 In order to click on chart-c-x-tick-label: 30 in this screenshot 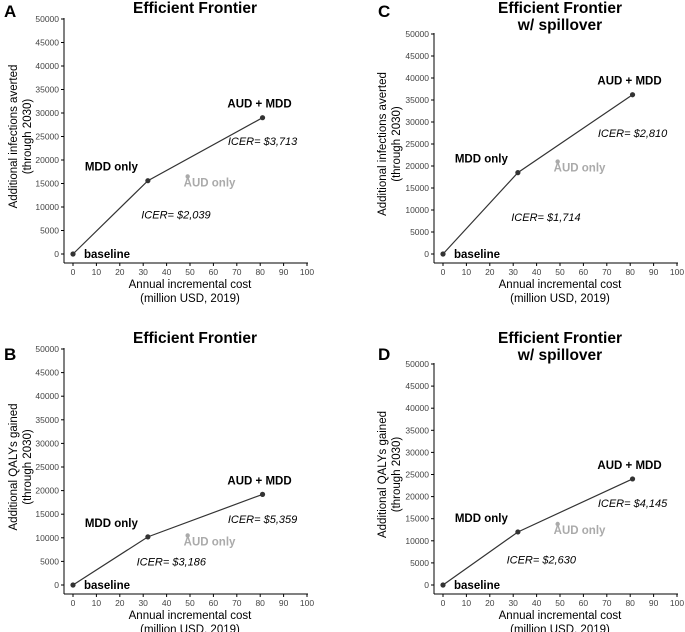, I will do `click(513, 272)`.